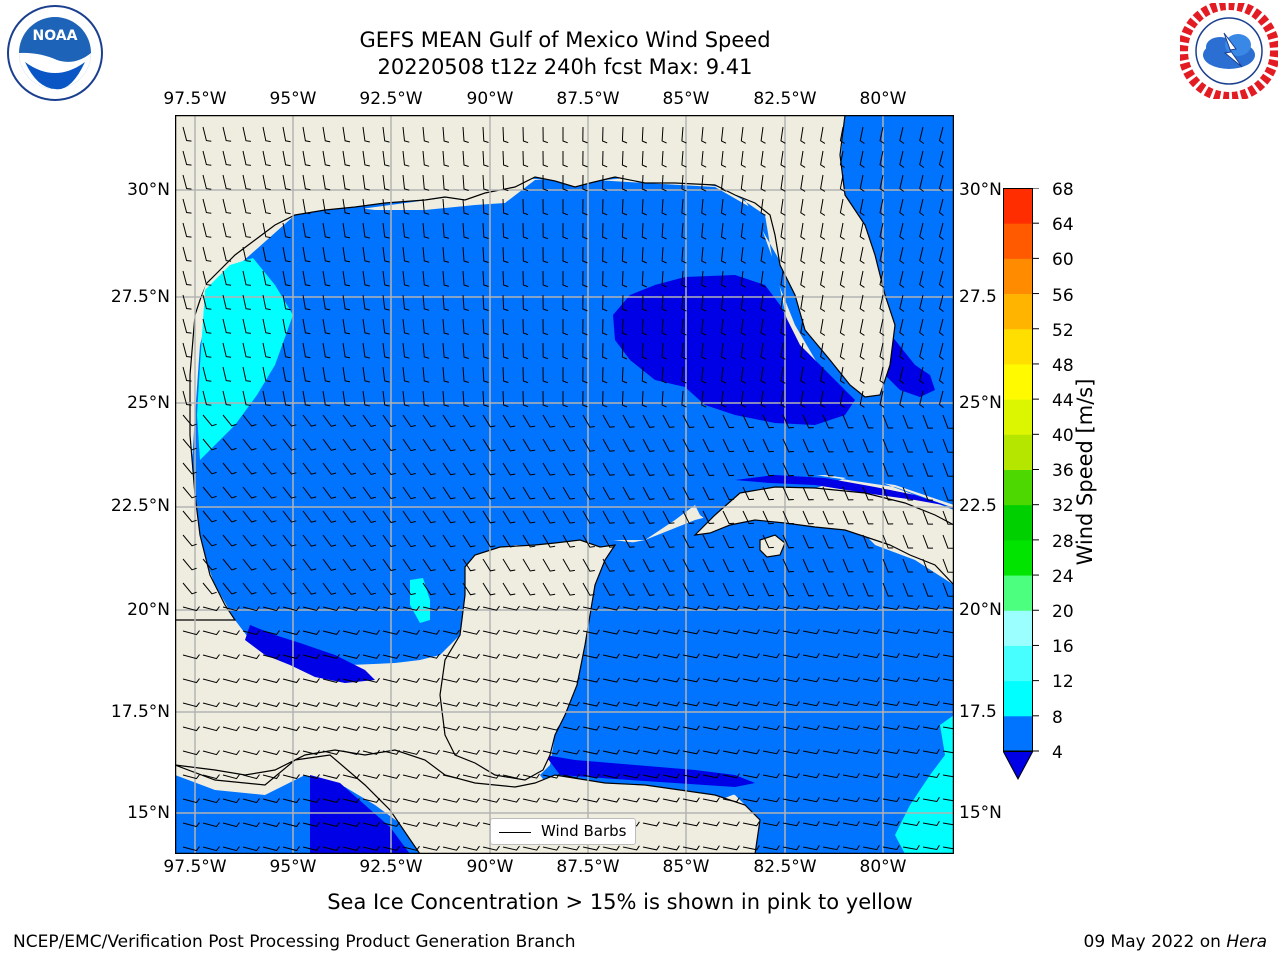 This screenshot has width=1280, height=960. Describe the element at coordinates (844, 491) in the screenshot. I see `low-wind-cuba-north` at that location.